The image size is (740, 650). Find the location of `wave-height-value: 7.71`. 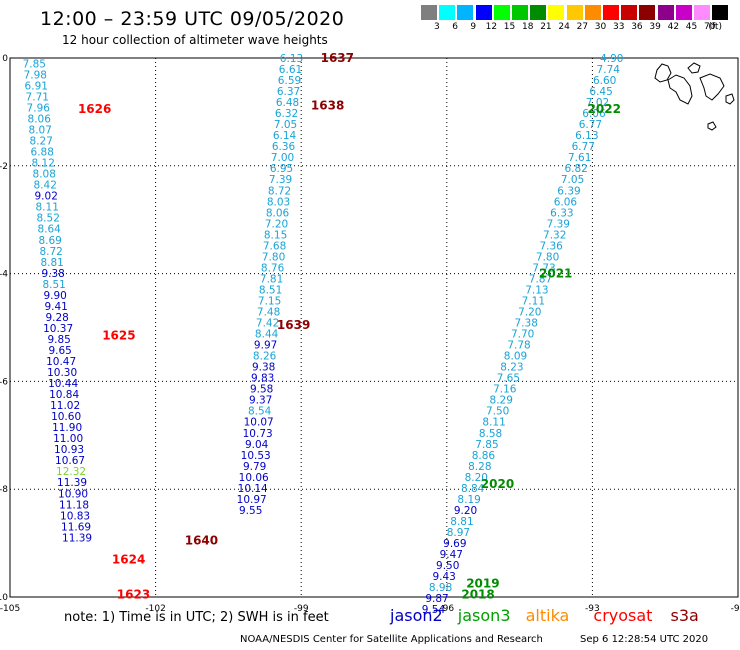

wave-height-value: 7.71 is located at coordinates (37, 97).